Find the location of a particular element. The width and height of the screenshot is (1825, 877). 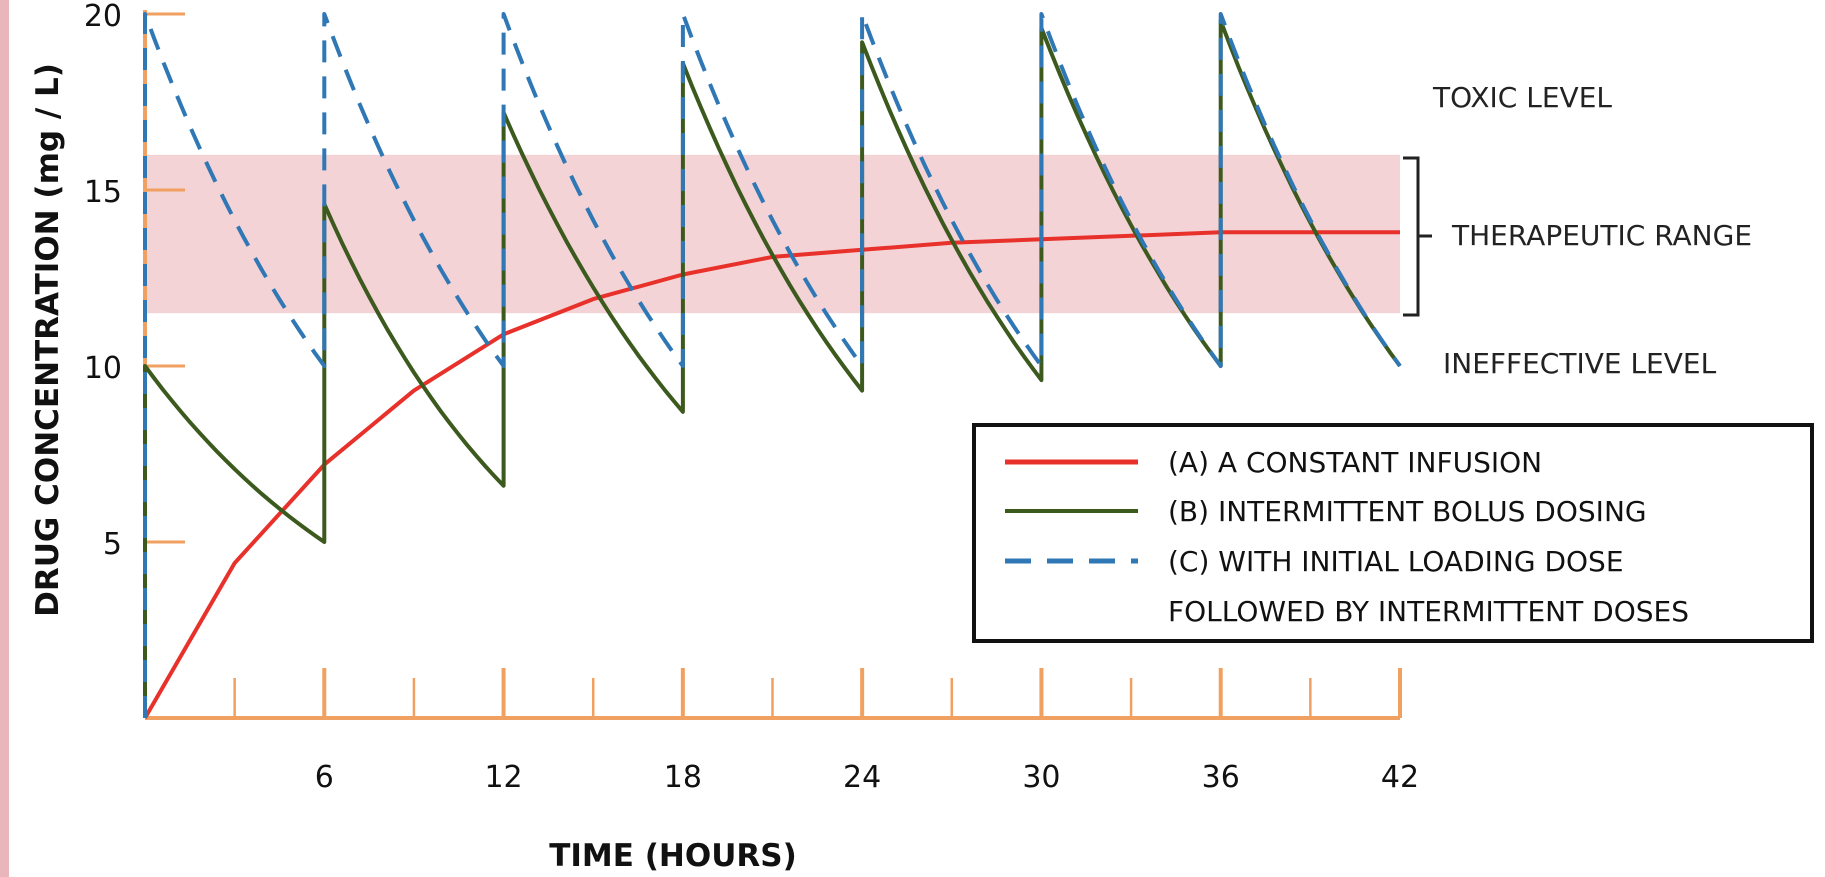

y-tick-label: 5 is located at coordinates (112, 544).